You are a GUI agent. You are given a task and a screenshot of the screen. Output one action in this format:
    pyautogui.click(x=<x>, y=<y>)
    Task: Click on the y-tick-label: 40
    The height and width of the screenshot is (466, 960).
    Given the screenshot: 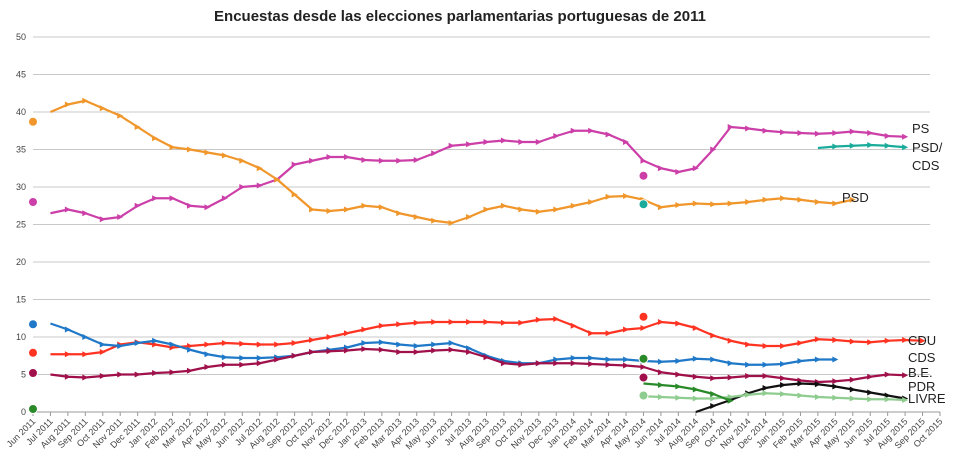 What is the action you would take?
    pyautogui.click(x=21, y=112)
    